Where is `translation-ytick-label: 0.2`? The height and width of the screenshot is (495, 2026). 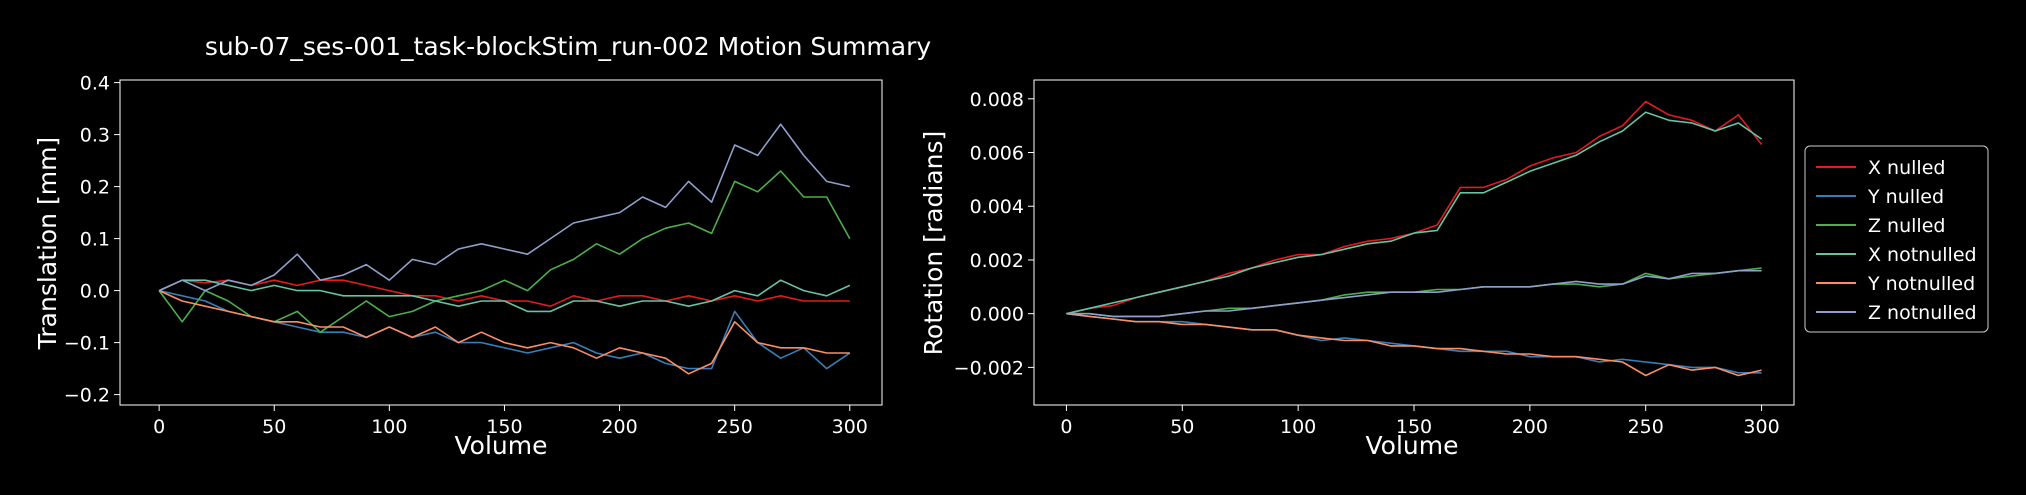 translation-ytick-label: 0.2 is located at coordinates (95, 188).